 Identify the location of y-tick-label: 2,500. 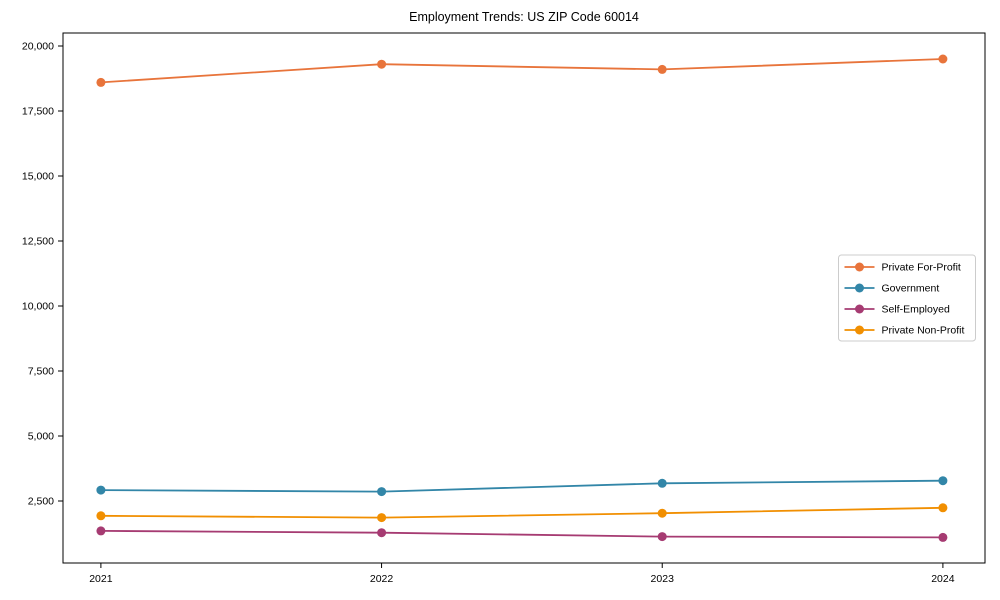
(41, 501).